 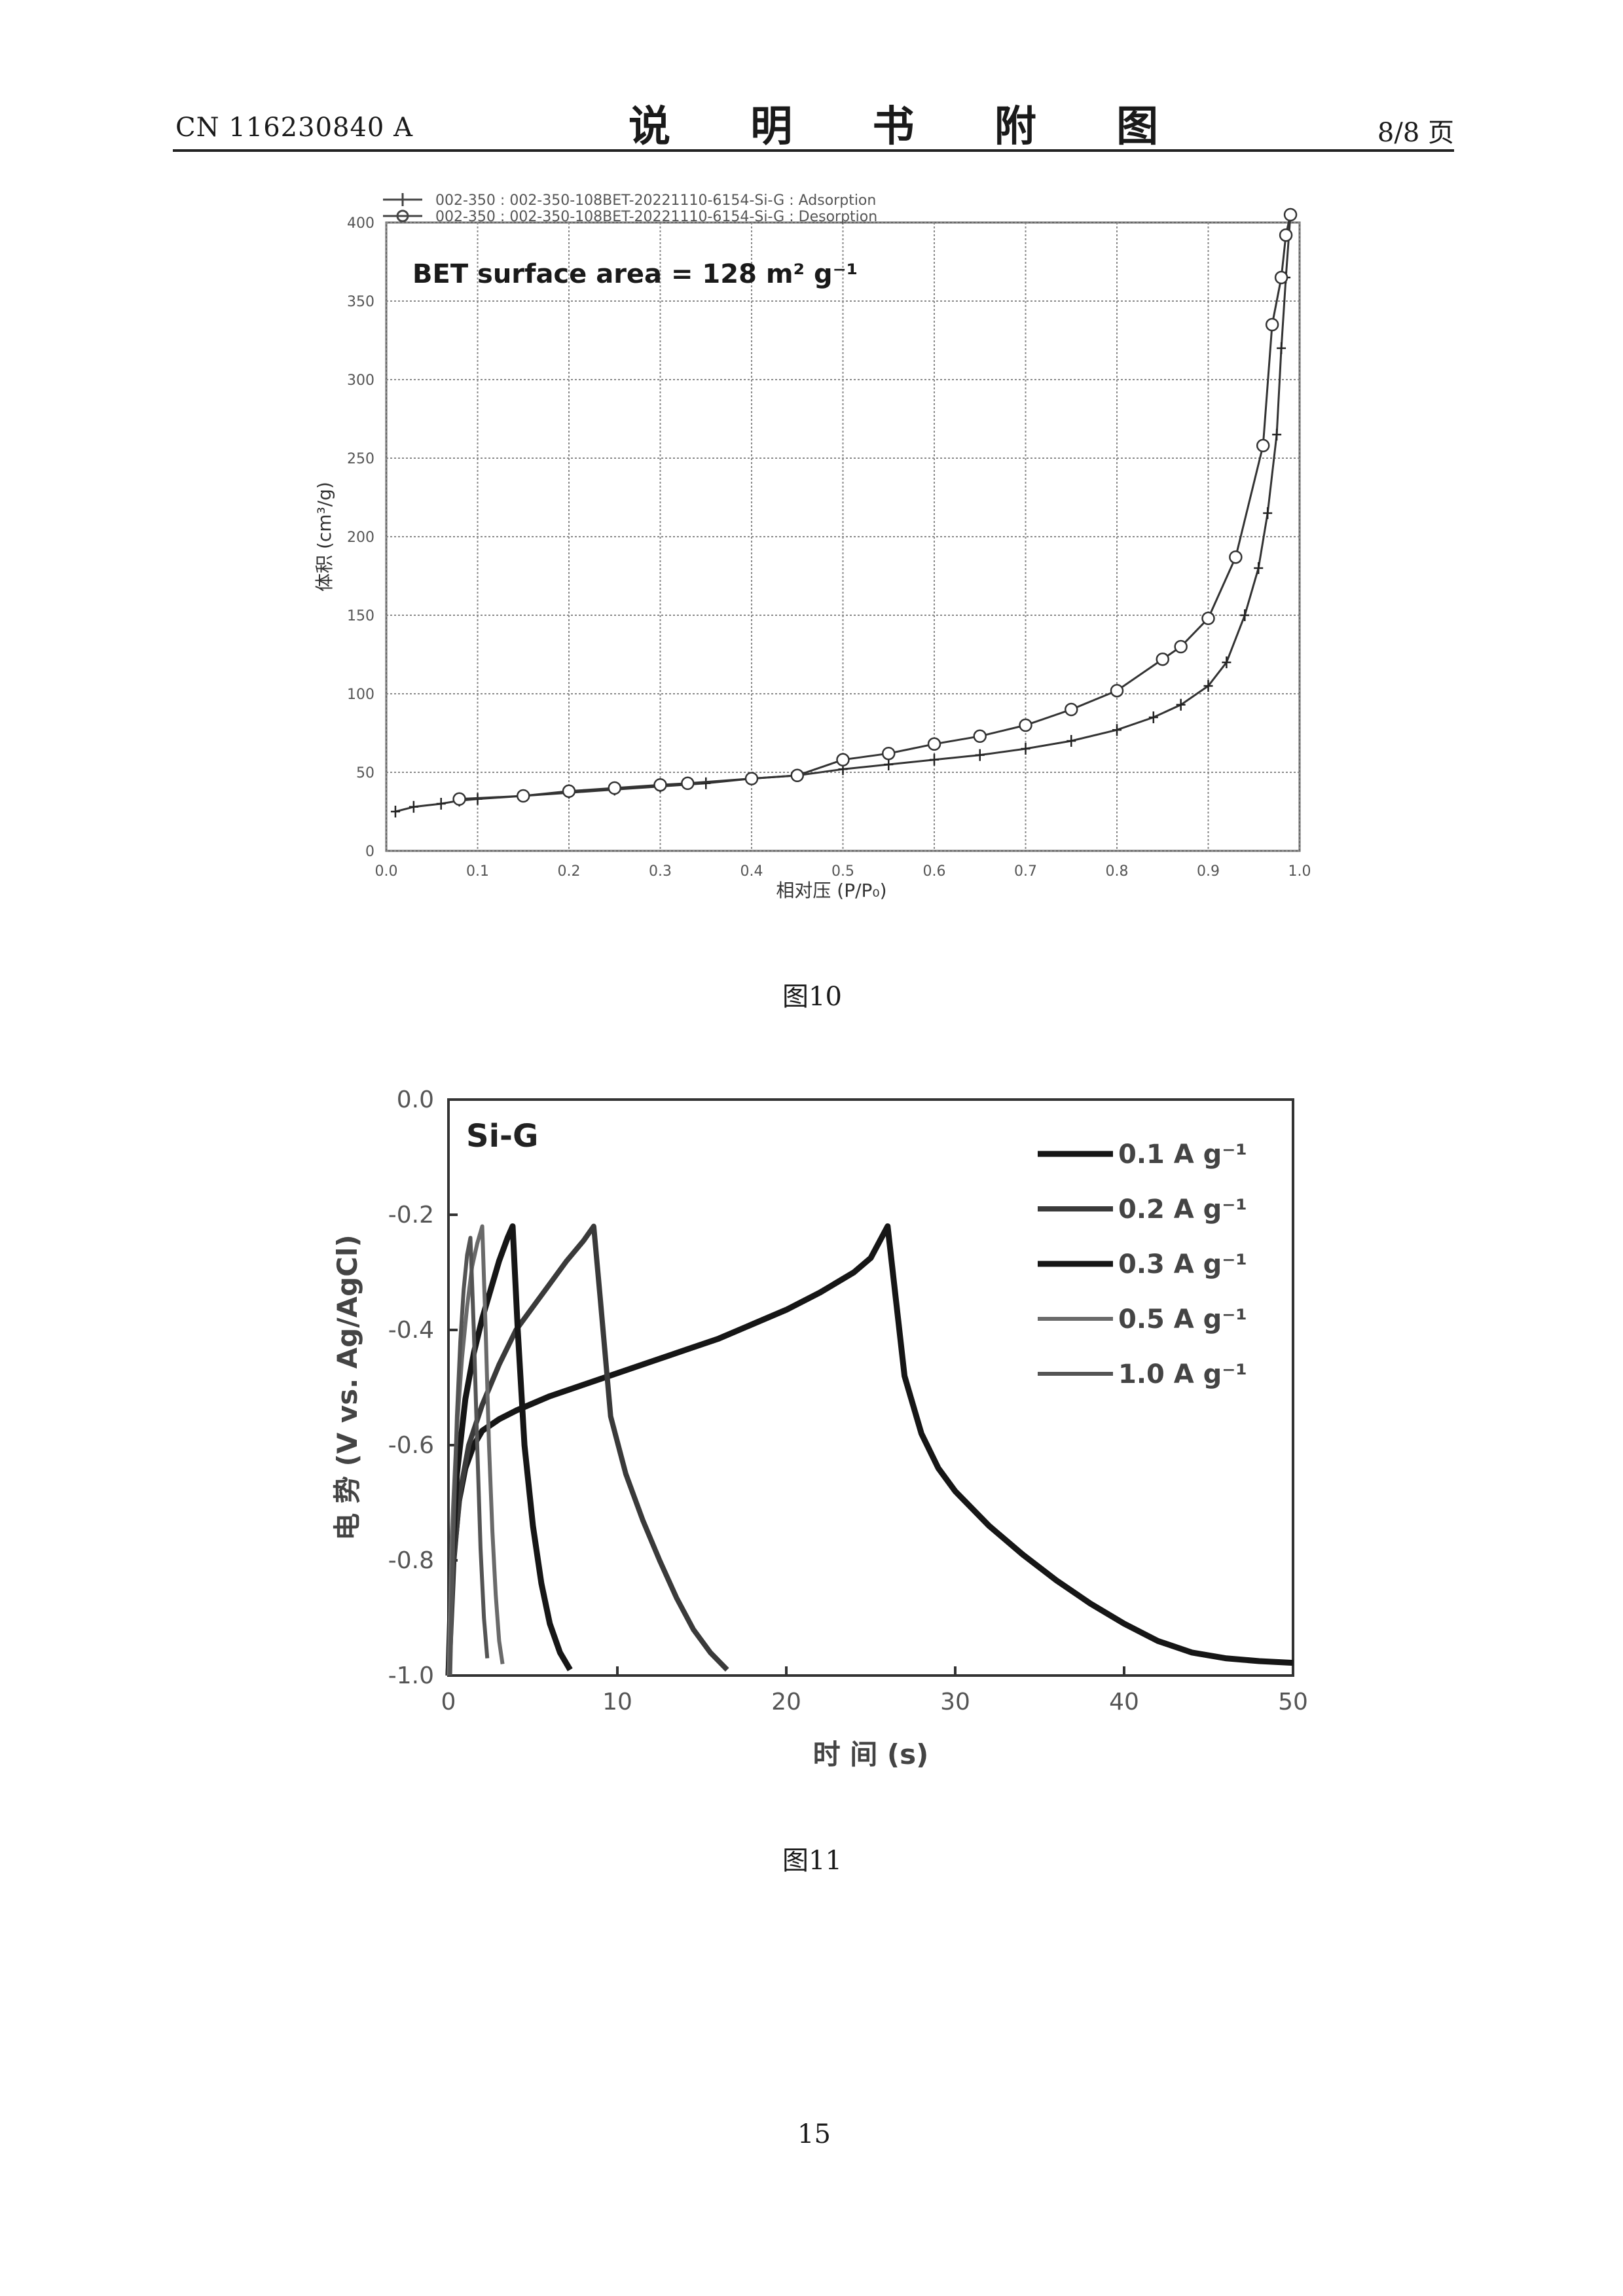 I want to click on x-tick-label: 50, so click(x=1293, y=1702).